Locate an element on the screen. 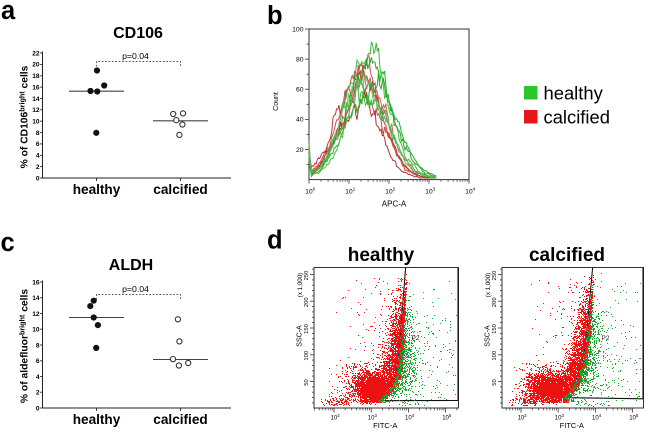 Image resolution: width=650 pixels, height=438 pixels. svg-text: 80 is located at coordinates (300, 59).